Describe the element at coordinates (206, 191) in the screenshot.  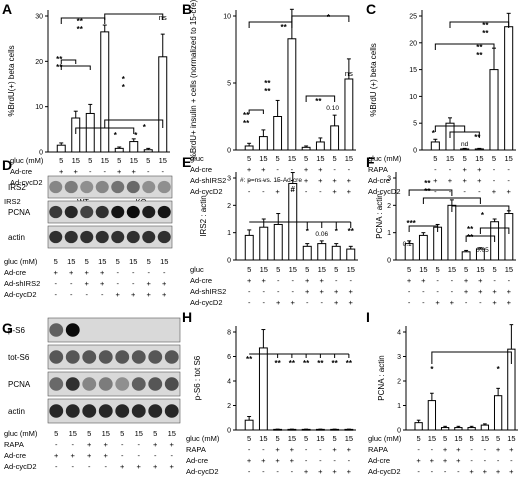
I see `row-label: Ad-cycD2` at that location.